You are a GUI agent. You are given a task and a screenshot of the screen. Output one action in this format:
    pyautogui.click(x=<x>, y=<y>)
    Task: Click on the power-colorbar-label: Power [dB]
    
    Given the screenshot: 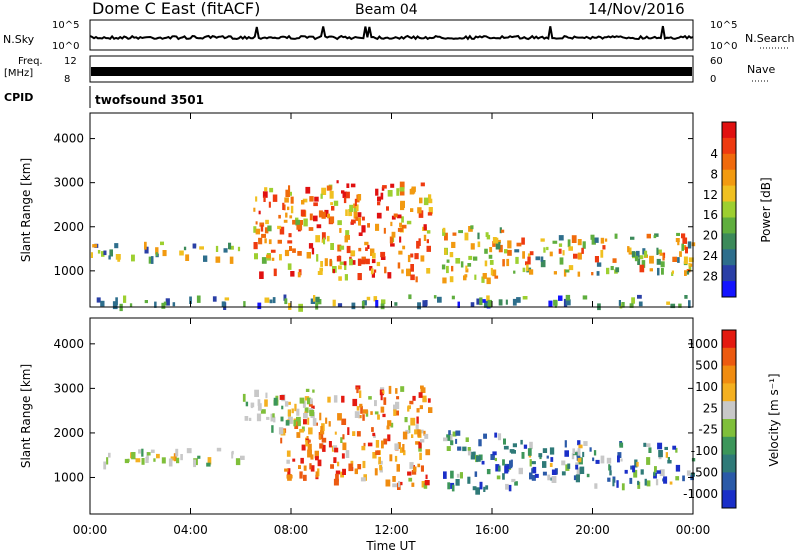 What is the action you would take?
    pyautogui.click(x=766, y=209)
    